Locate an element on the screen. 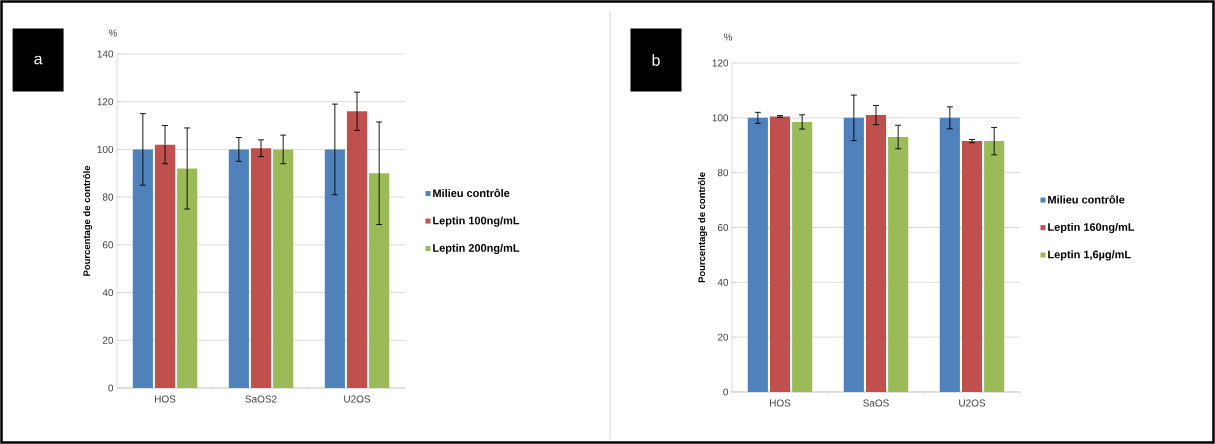 The width and height of the screenshot is (1215, 444). legend-label: Leptin 100ng/mL is located at coordinates (476, 221).